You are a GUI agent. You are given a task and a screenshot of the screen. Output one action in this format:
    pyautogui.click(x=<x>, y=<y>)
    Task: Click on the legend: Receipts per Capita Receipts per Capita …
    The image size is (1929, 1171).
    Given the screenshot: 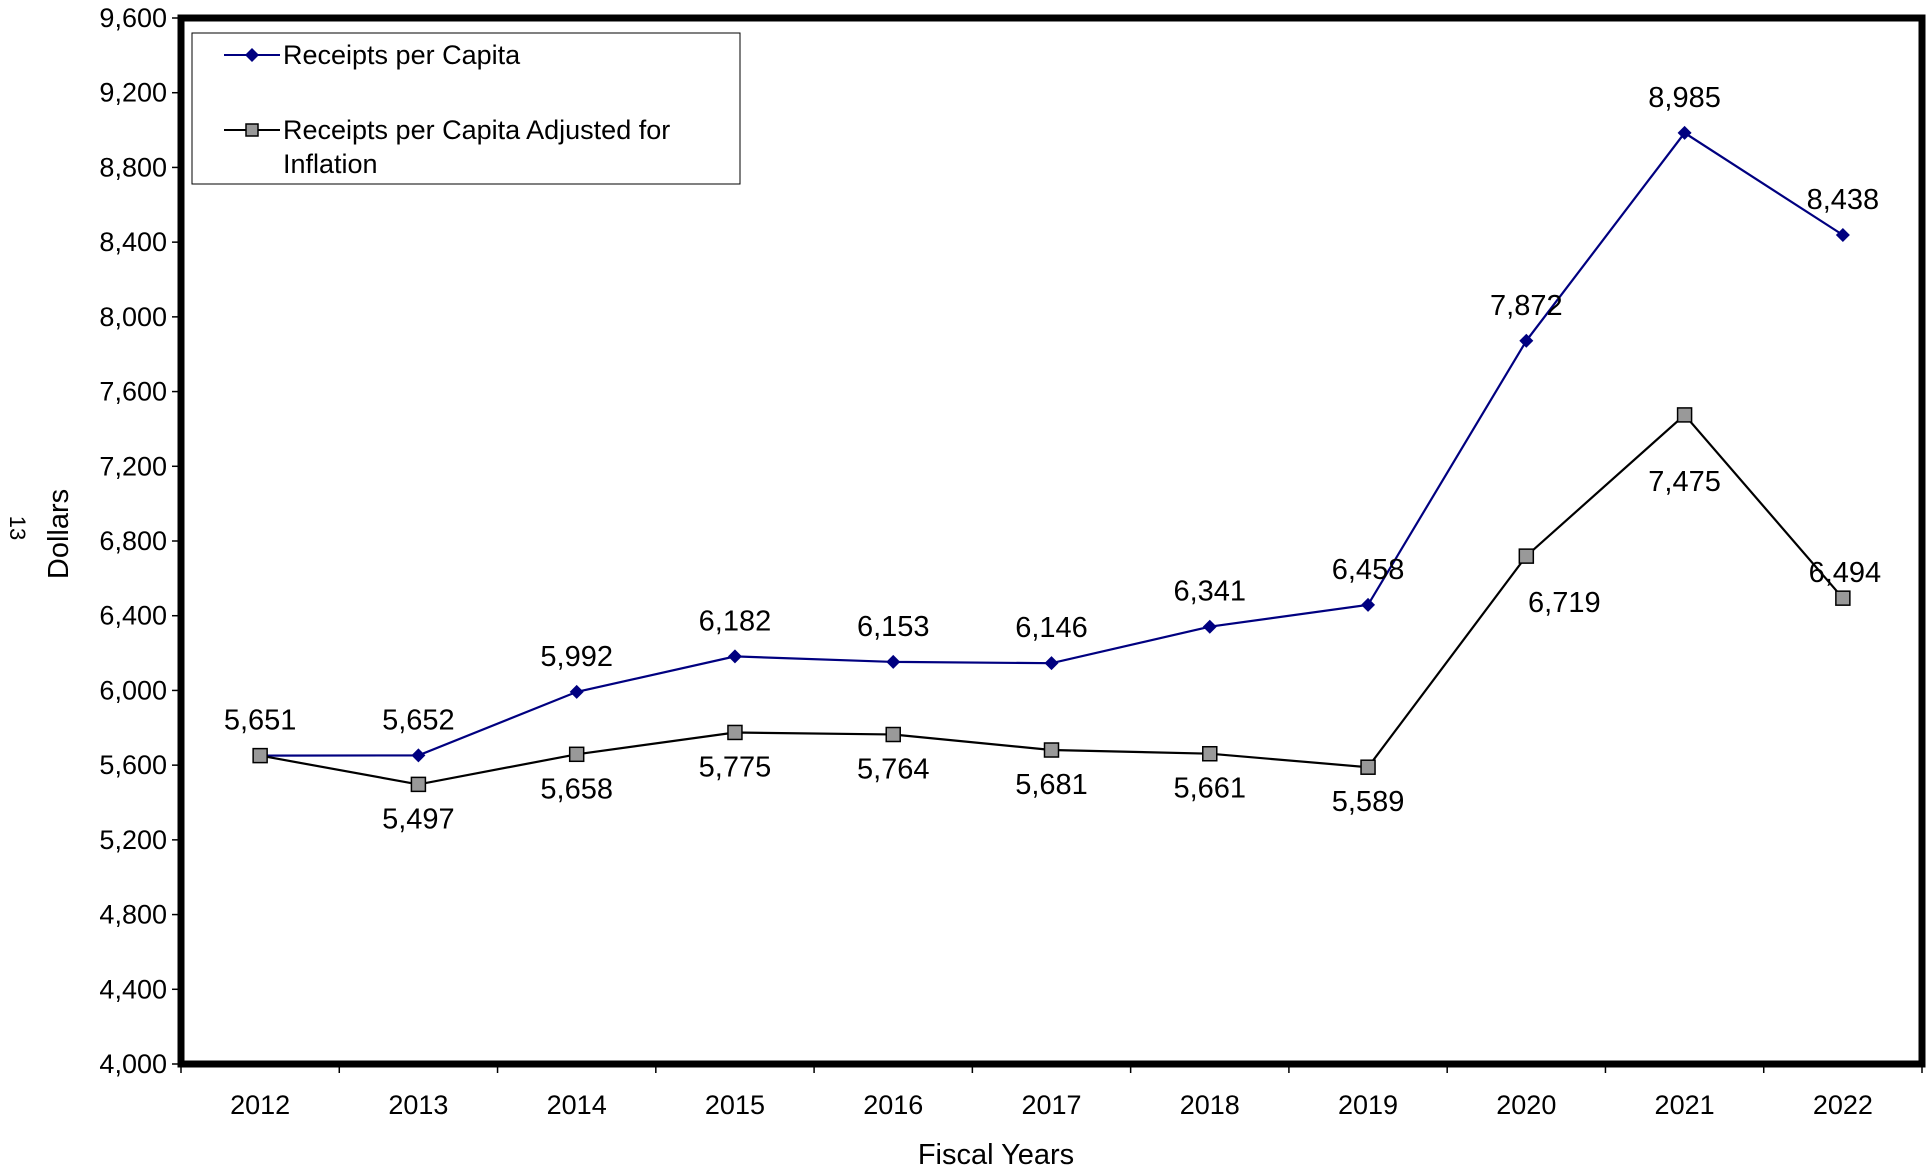 What is the action you would take?
    pyautogui.click(x=466, y=108)
    